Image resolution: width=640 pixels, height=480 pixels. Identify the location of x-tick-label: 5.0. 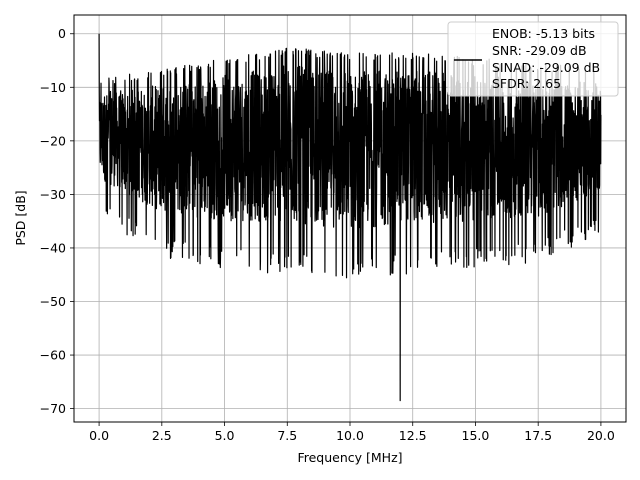
(225, 435).